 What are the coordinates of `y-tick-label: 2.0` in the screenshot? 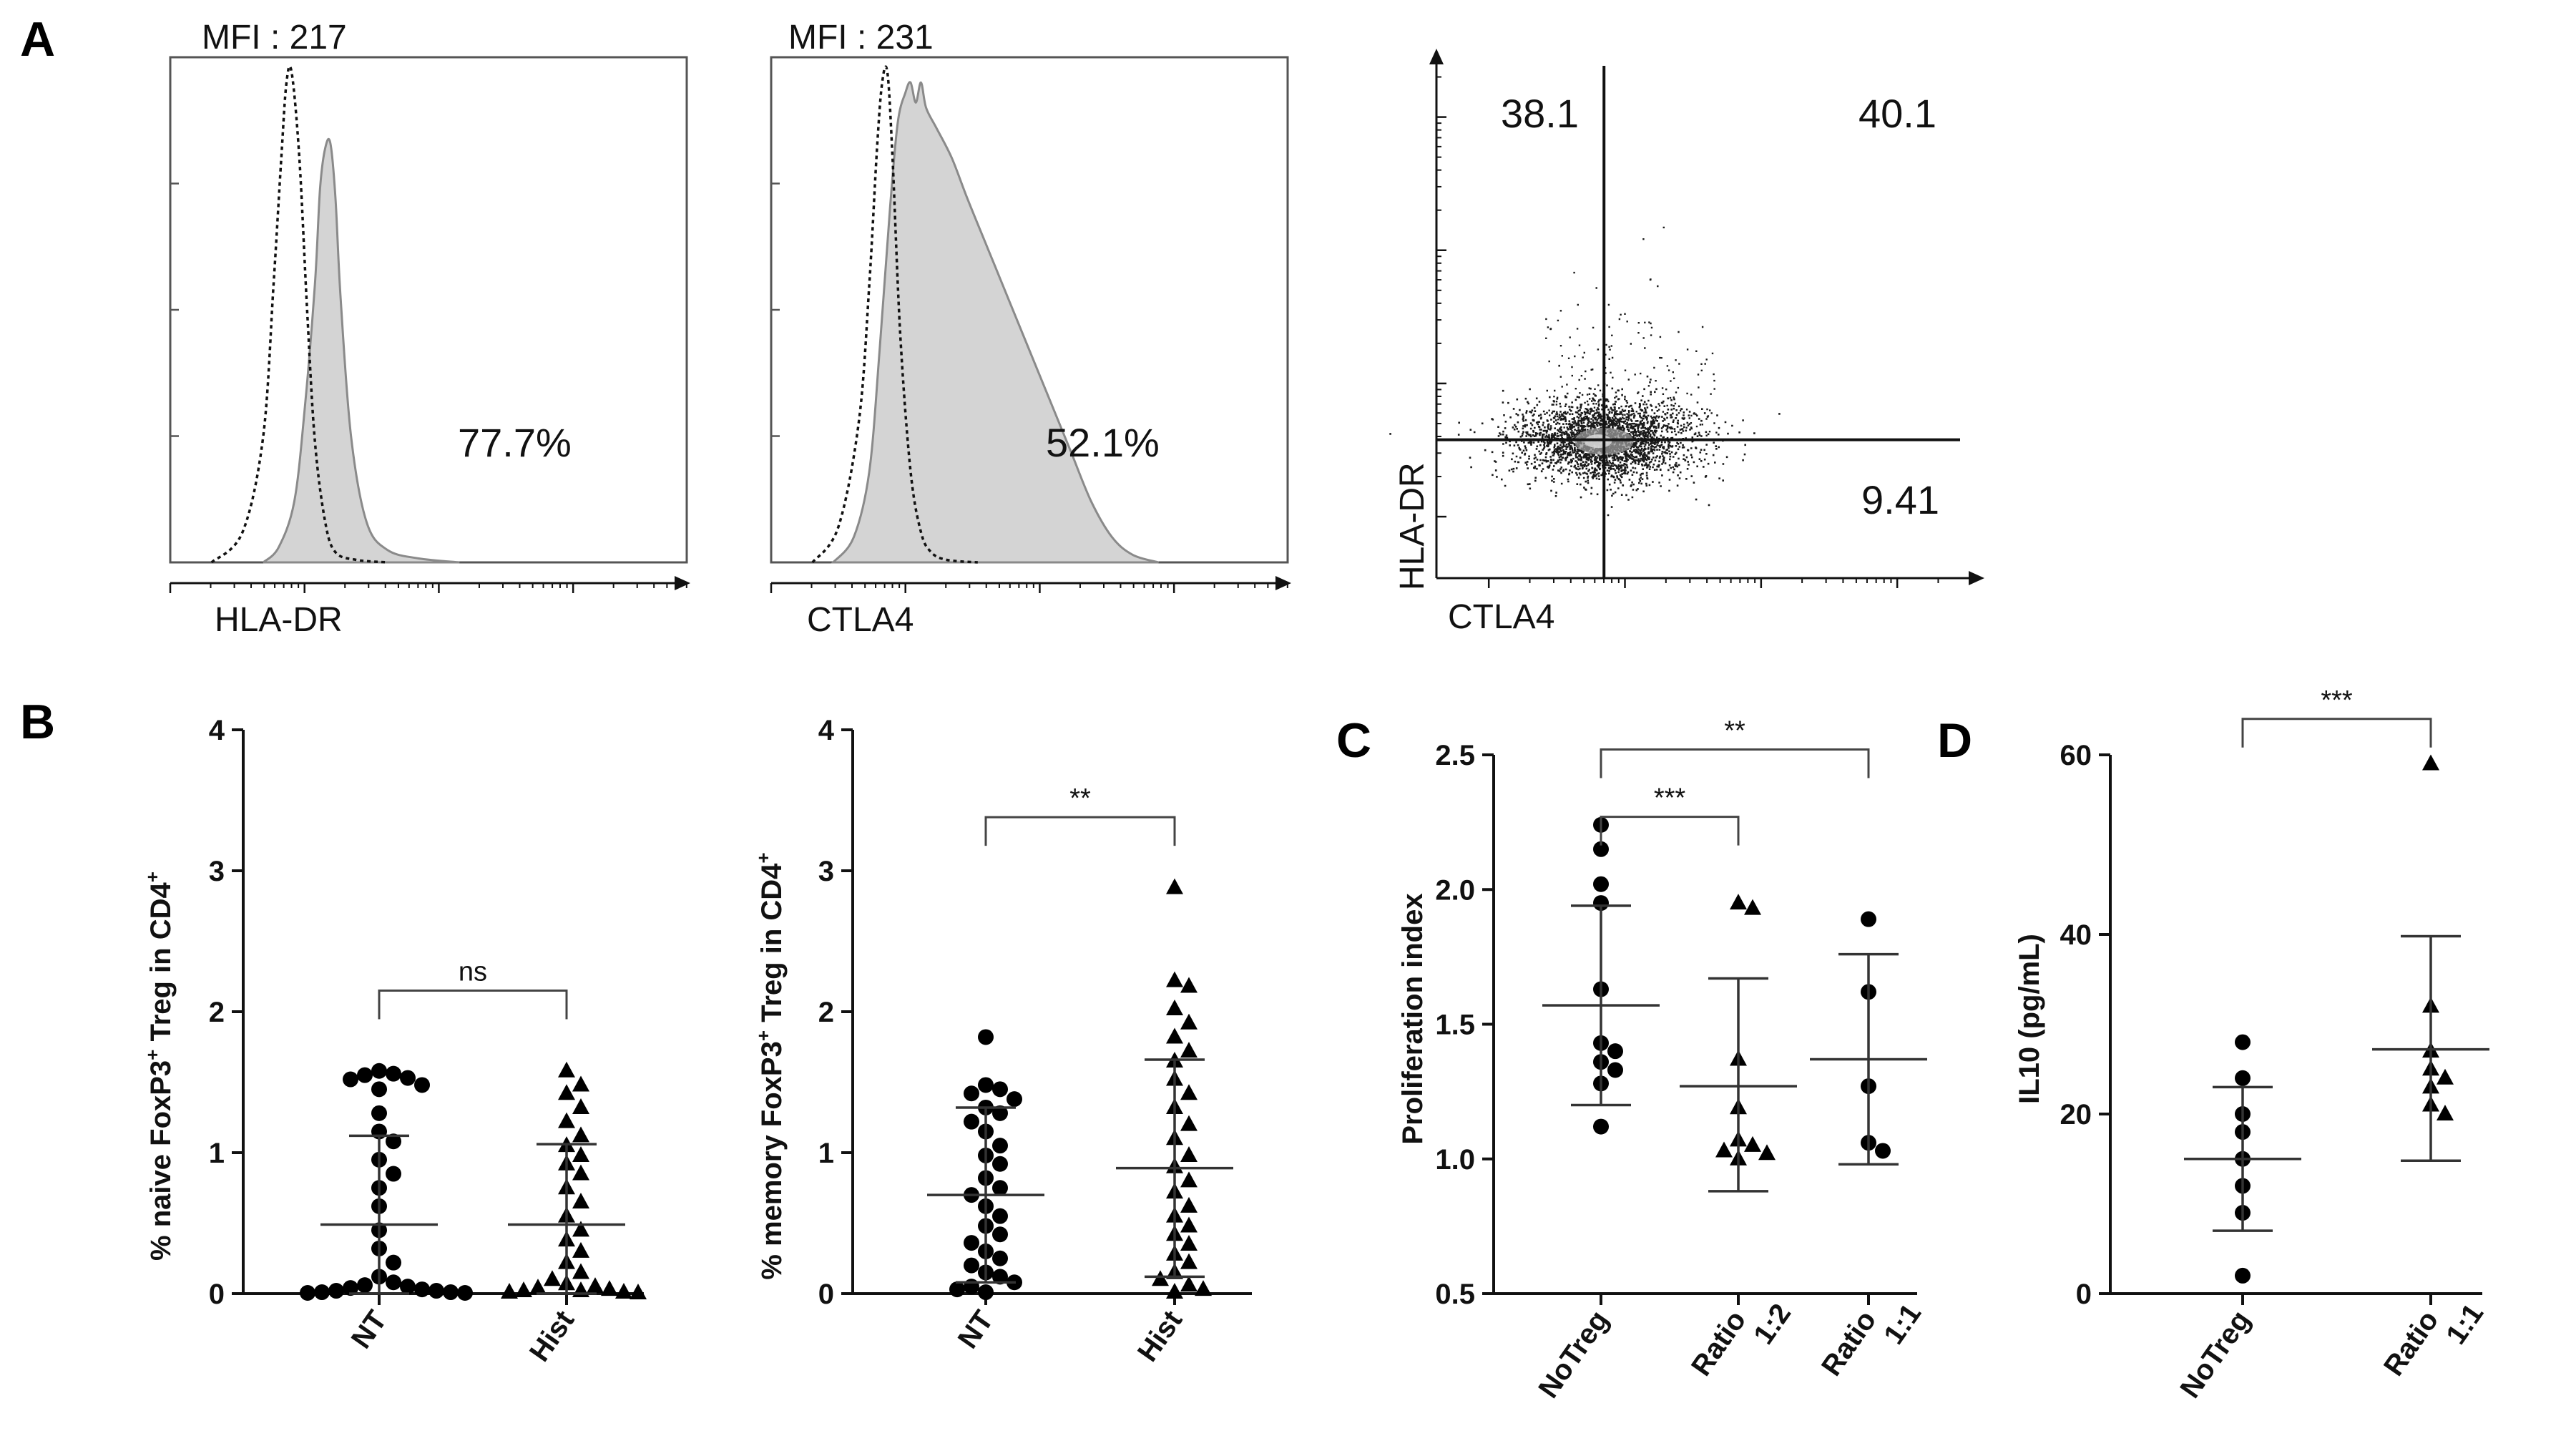 It's located at (1455, 890).